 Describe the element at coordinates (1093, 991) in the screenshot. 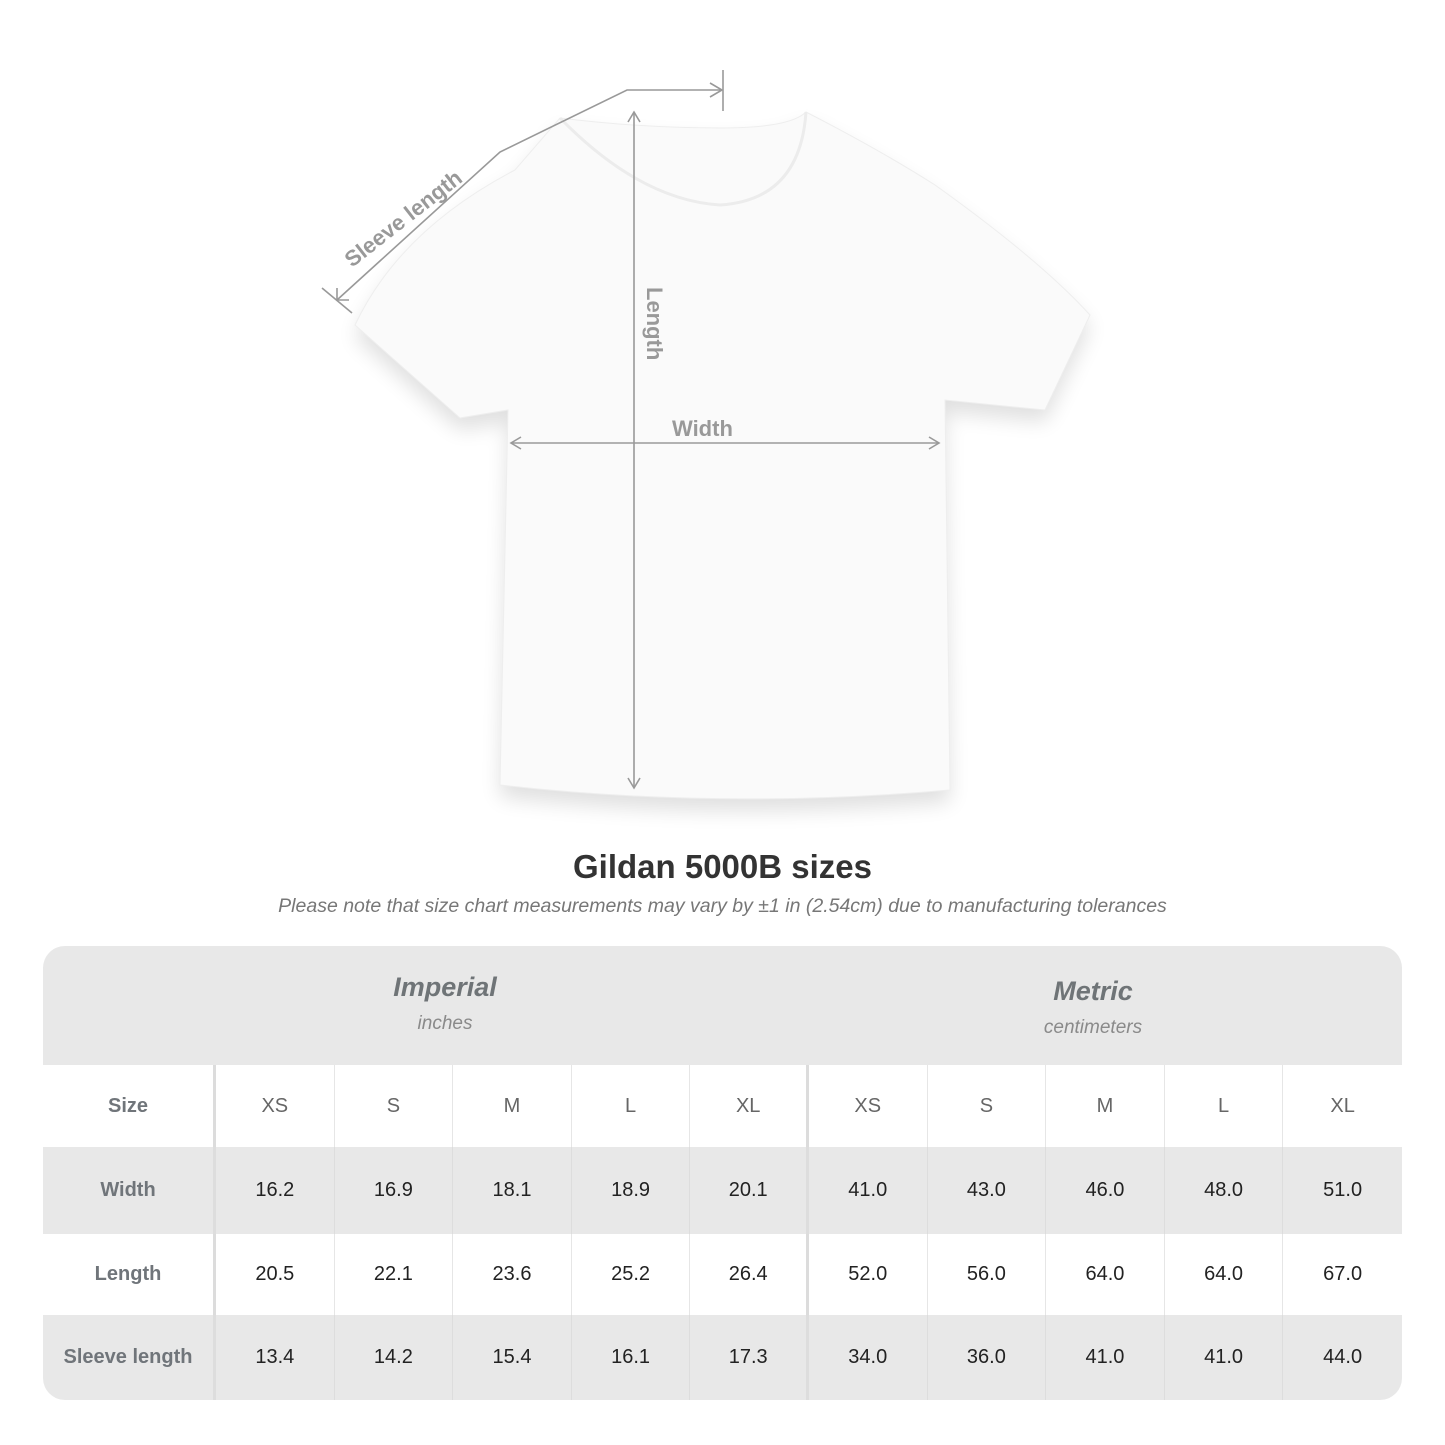

I see `metric-title: Metric` at that location.